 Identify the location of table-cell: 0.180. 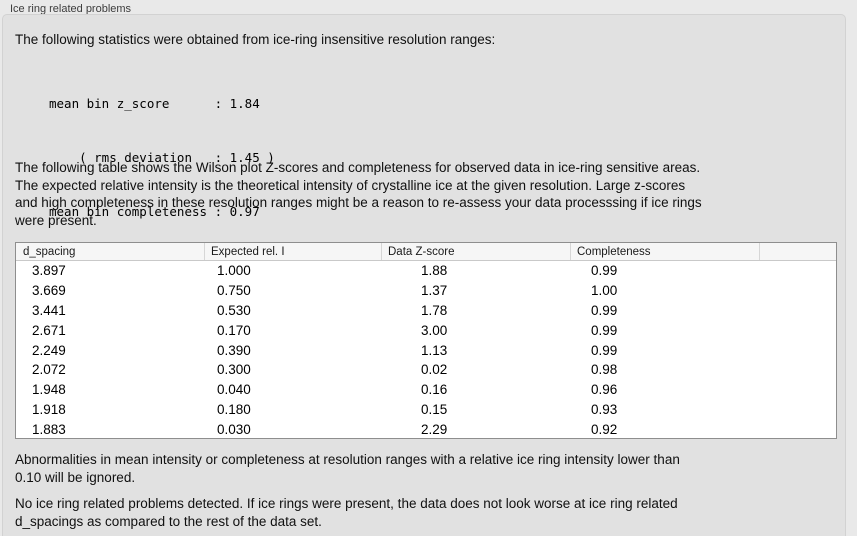
(234, 409).